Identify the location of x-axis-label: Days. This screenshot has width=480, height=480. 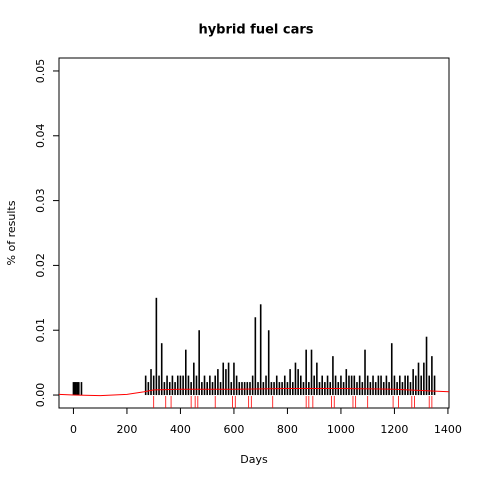
(254, 459).